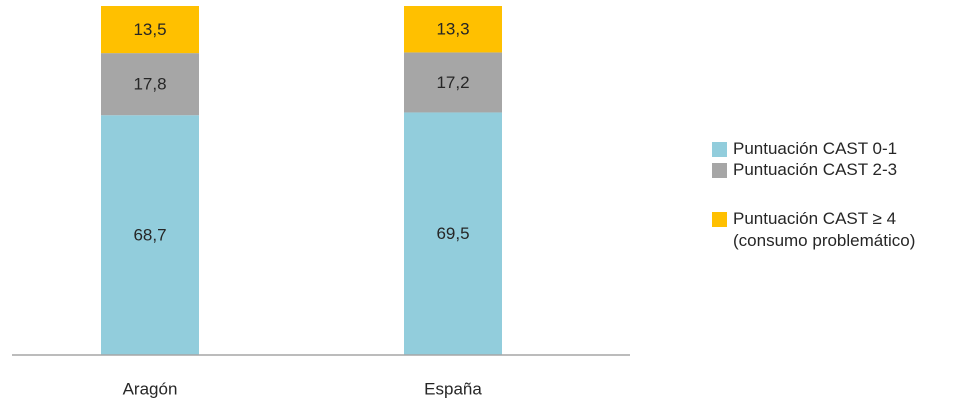  Describe the element at coordinates (815, 169) in the screenshot. I see `legend-label-cast-2-3: Puntuación CAST 2-3` at that location.